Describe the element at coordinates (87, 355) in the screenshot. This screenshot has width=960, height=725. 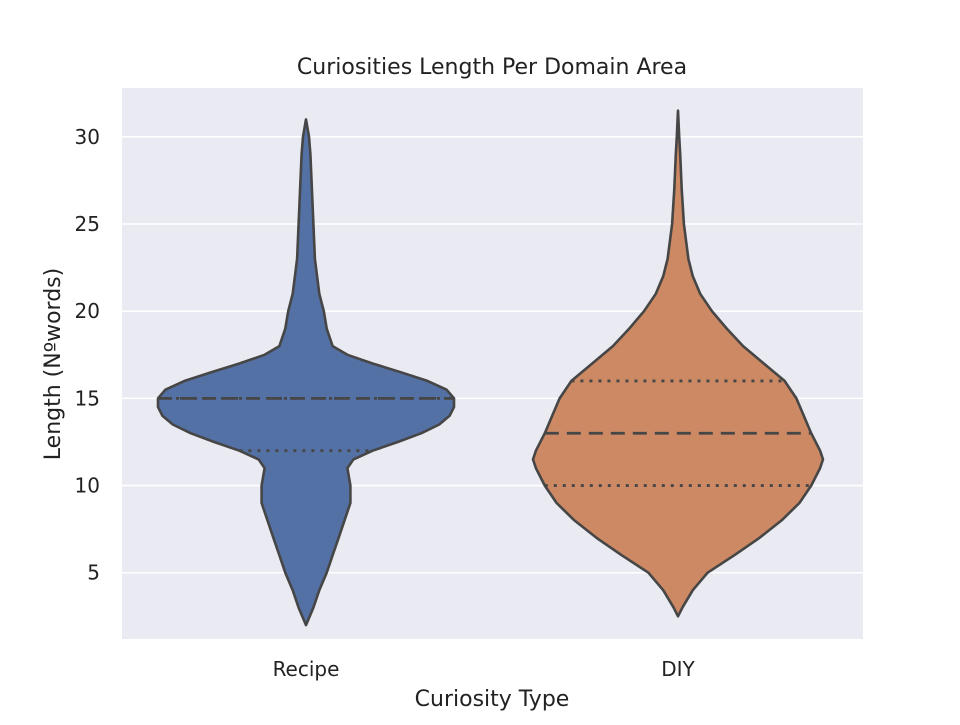
I see `y-tick-labels: 5 10 15 20 25 30` at that location.